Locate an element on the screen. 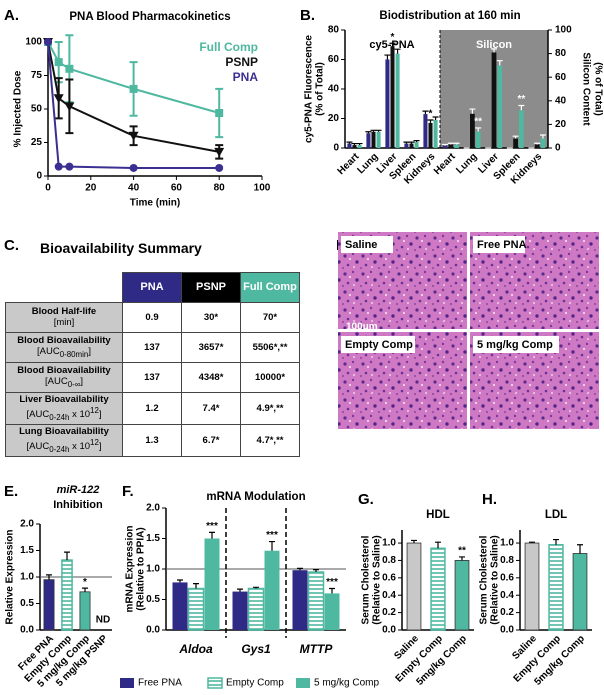 This screenshot has height=695, width=604. y-tick-label: 60 is located at coordinates (561, 77).